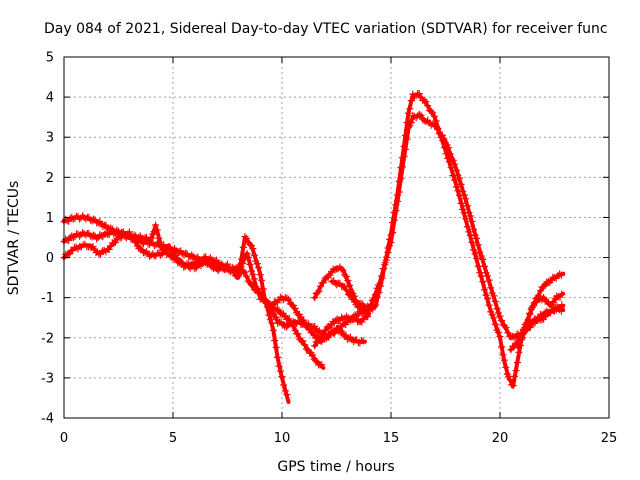 The image size is (640, 480). I want to click on y-tick-label: 1, so click(50, 218).